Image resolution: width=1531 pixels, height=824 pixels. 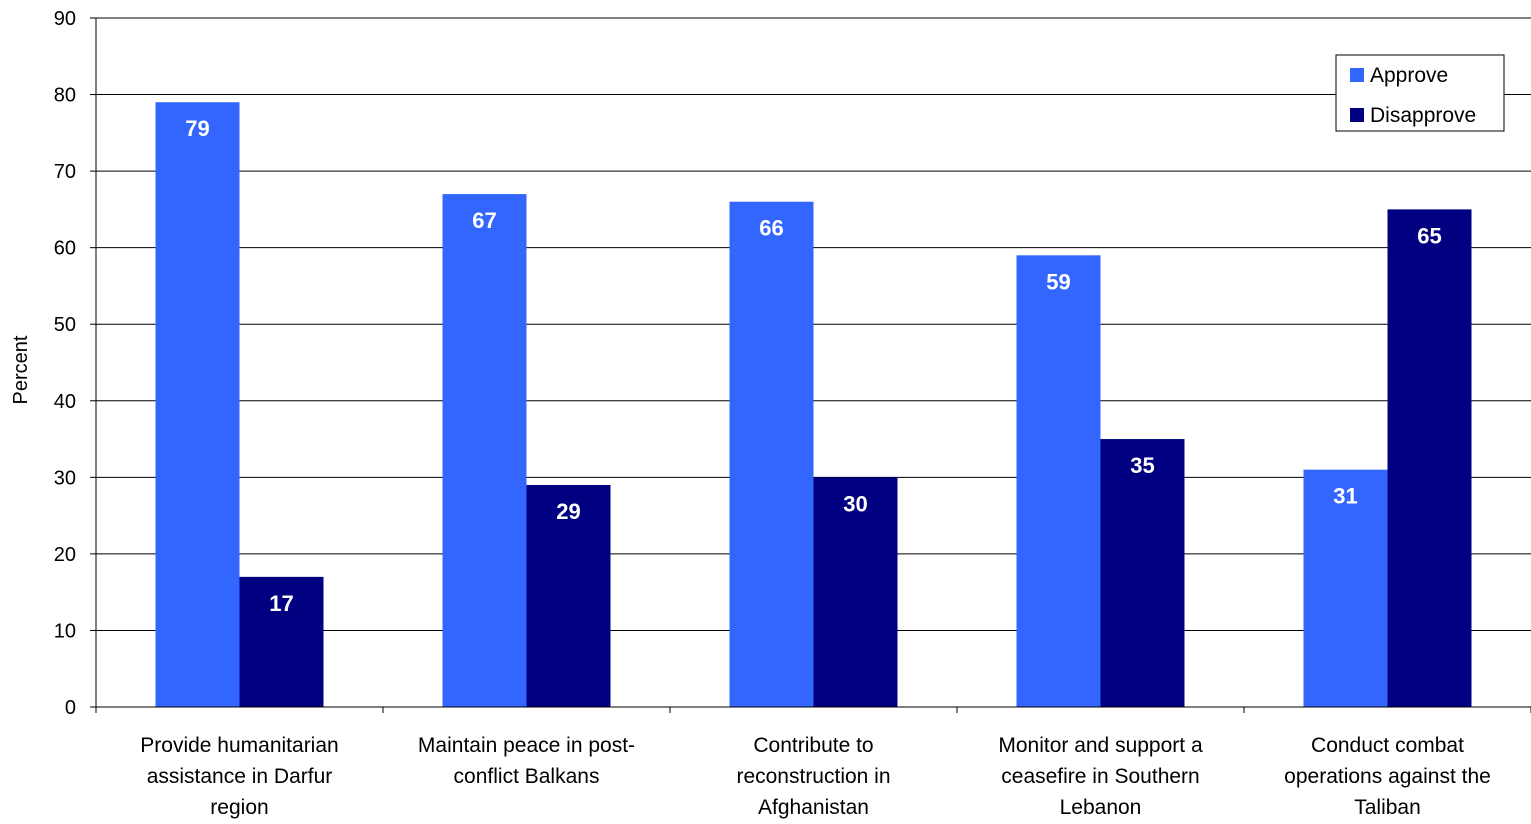 What do you see at coordinates (65, 555) in the screenshot?
I see `y-tick-label: 20` at bounding box center [65, 555].